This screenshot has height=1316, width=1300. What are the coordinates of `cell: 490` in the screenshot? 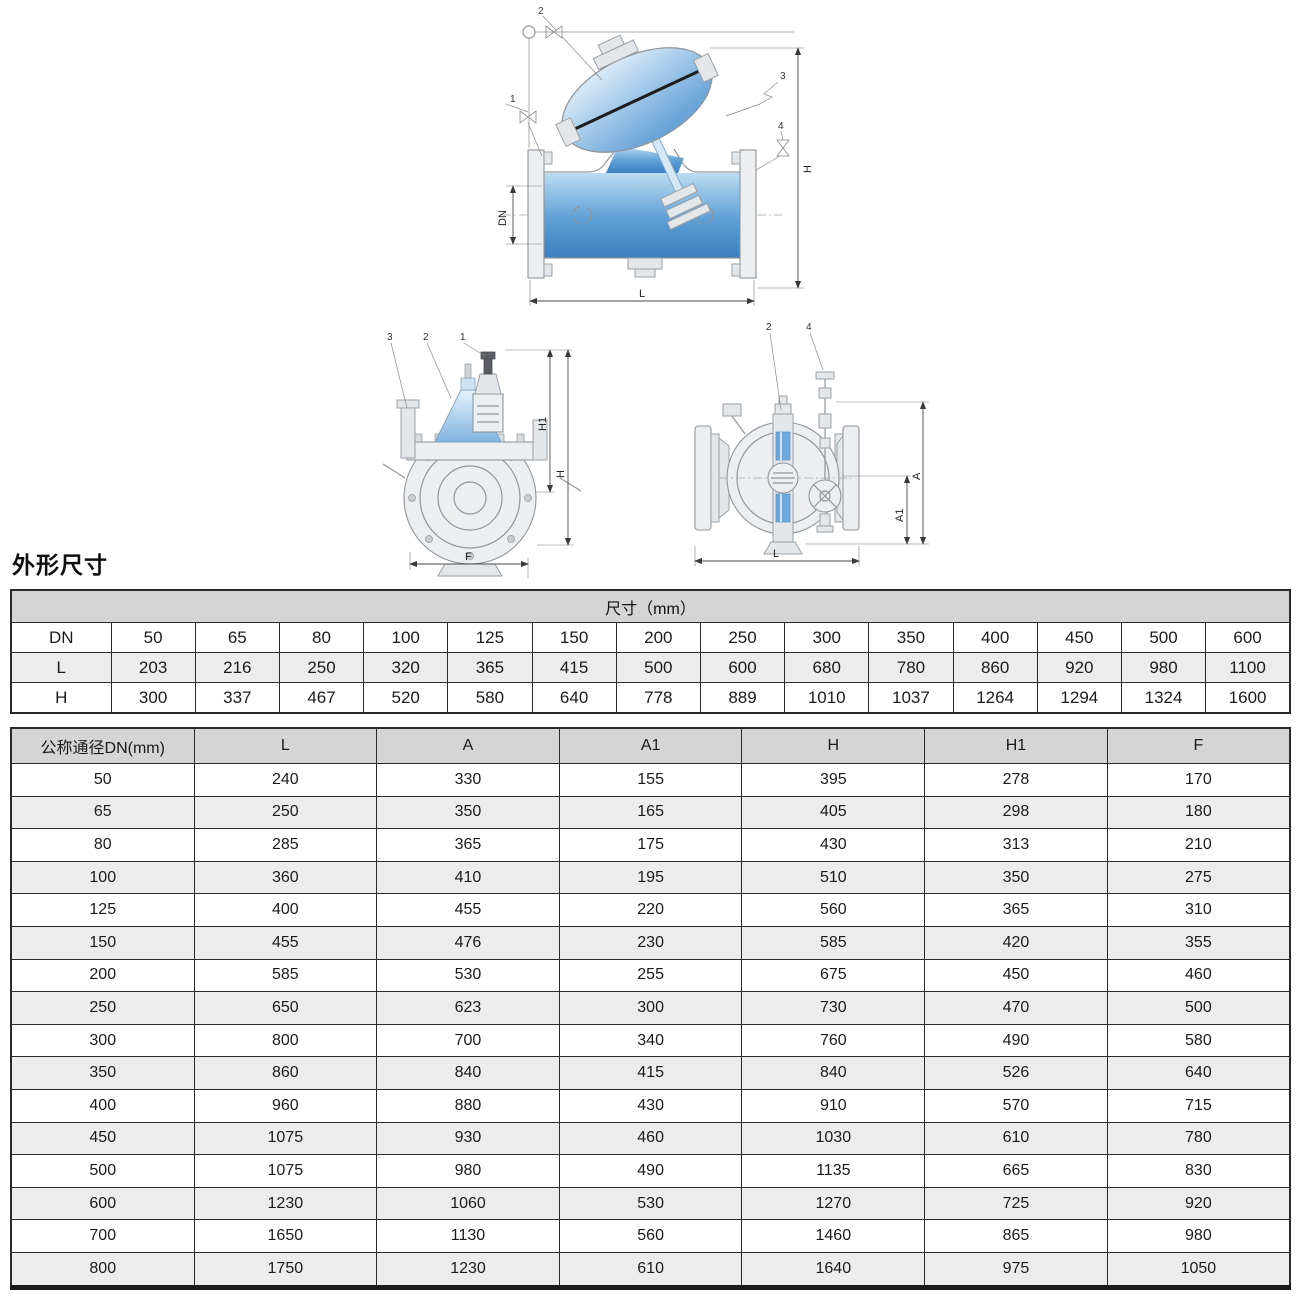 It's located at (650, 1171).